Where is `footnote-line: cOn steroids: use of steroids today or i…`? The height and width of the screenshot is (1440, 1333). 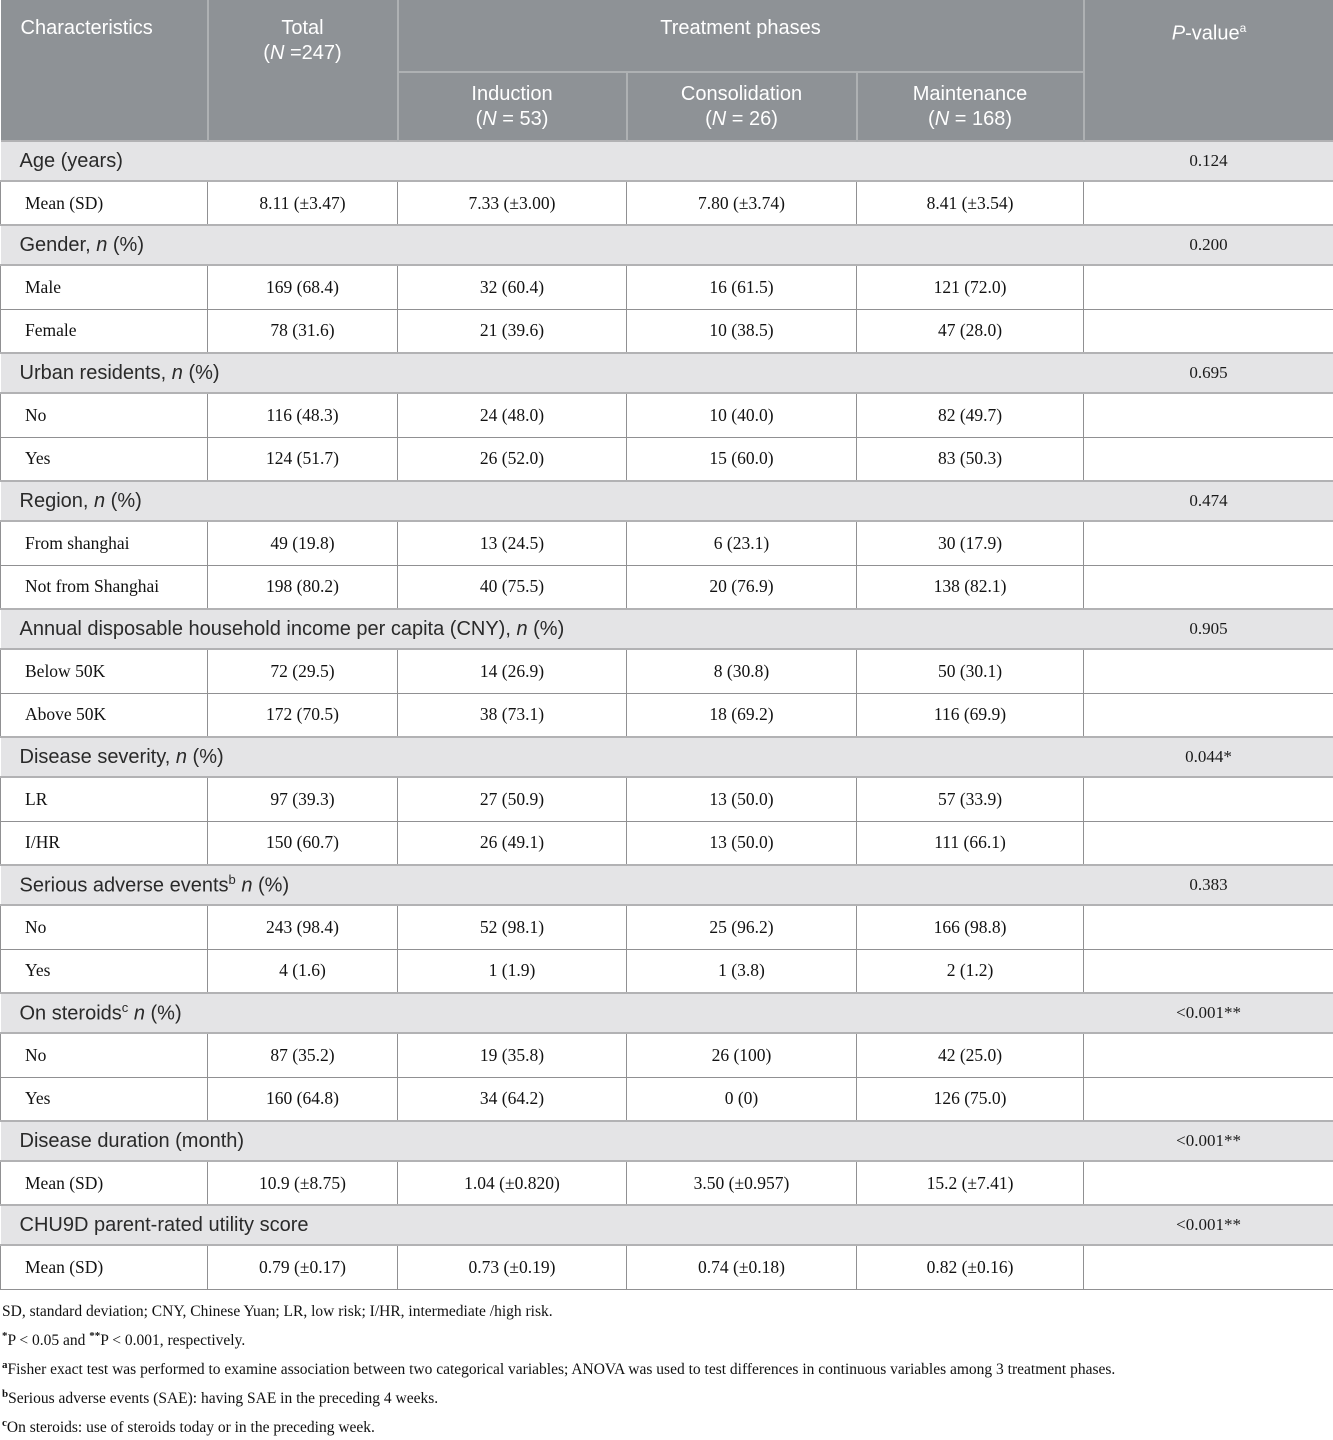
footnote-line: cOn steroids: use of steroids today or i… is located at coordinates (665, 1425).